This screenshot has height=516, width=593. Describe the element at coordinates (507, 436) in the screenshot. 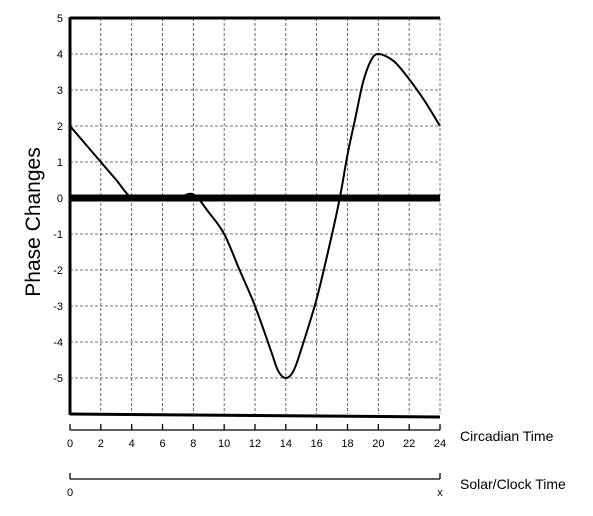

I see `x-axis-label: Circadian Time` at that location.